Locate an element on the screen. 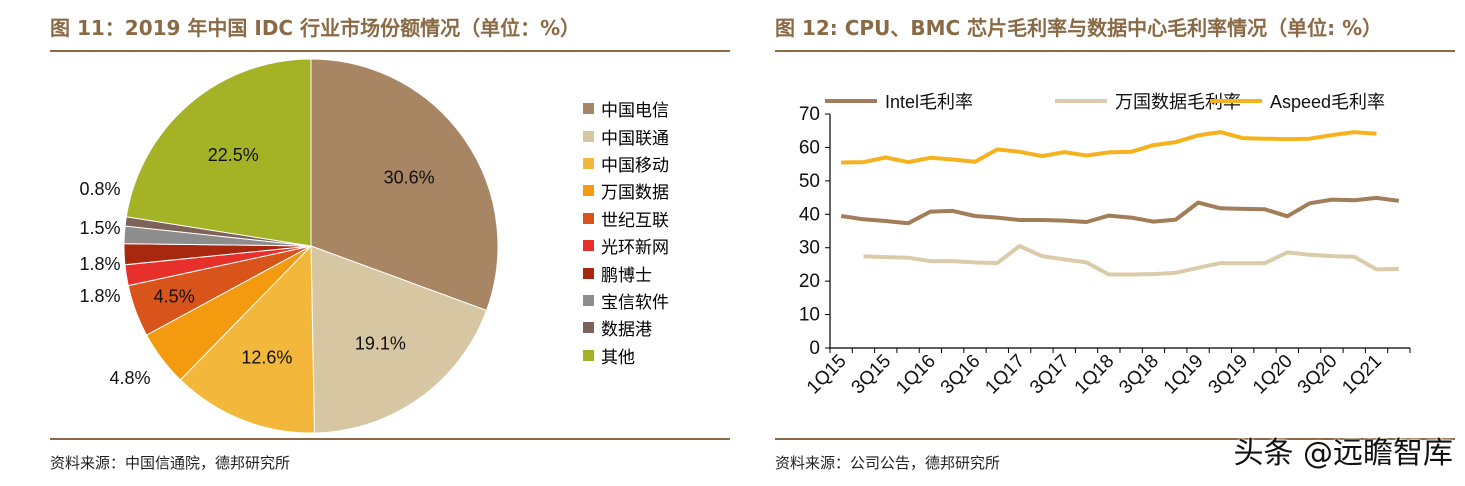 The image size is (1465, 486). pie-label-光环新网: 1.8% is located at coordinates (99, 296).